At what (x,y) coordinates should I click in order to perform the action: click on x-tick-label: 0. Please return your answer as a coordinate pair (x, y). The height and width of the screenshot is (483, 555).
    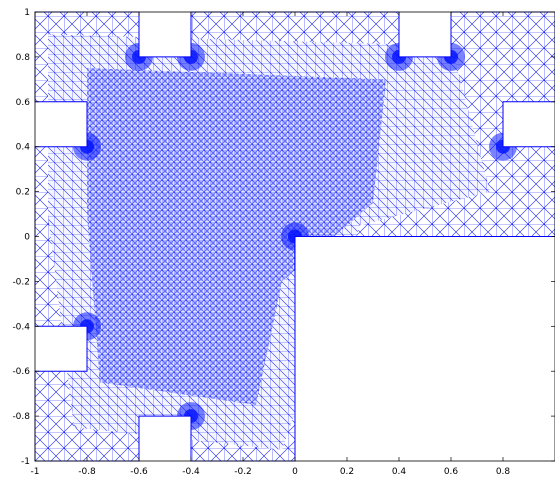
    Looking at the image, I should click on (295, 472).